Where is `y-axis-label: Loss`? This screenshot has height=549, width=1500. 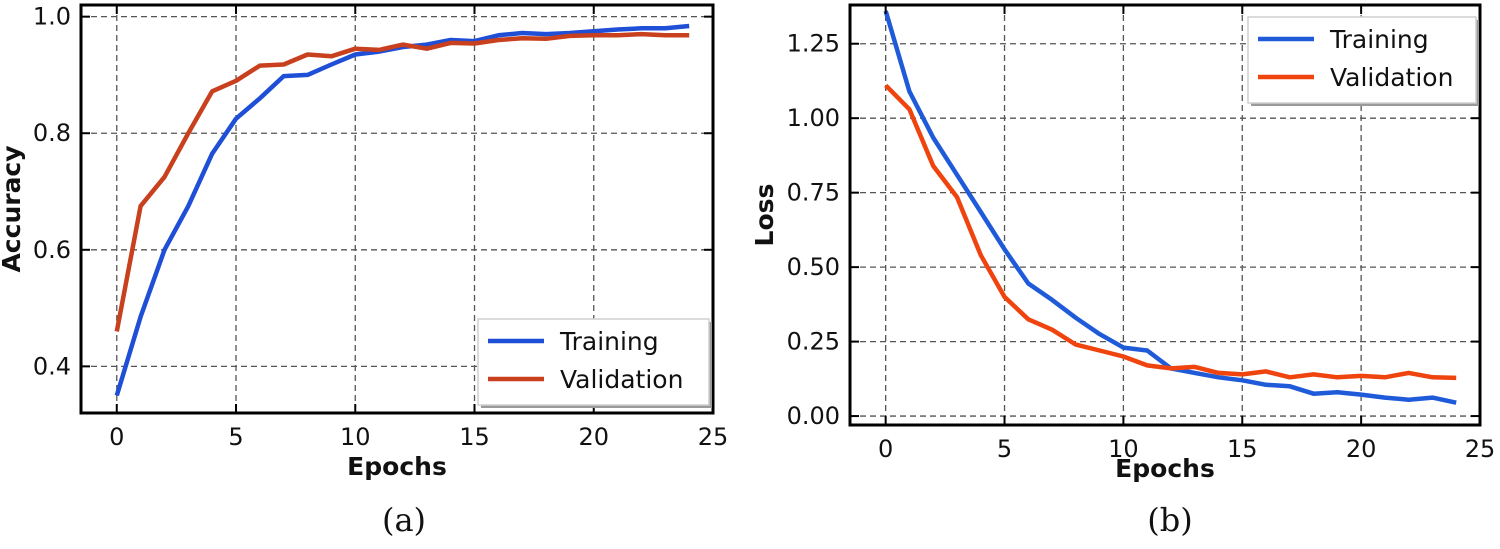 y-axis-label: Loss is located at coordinates (764, 215).